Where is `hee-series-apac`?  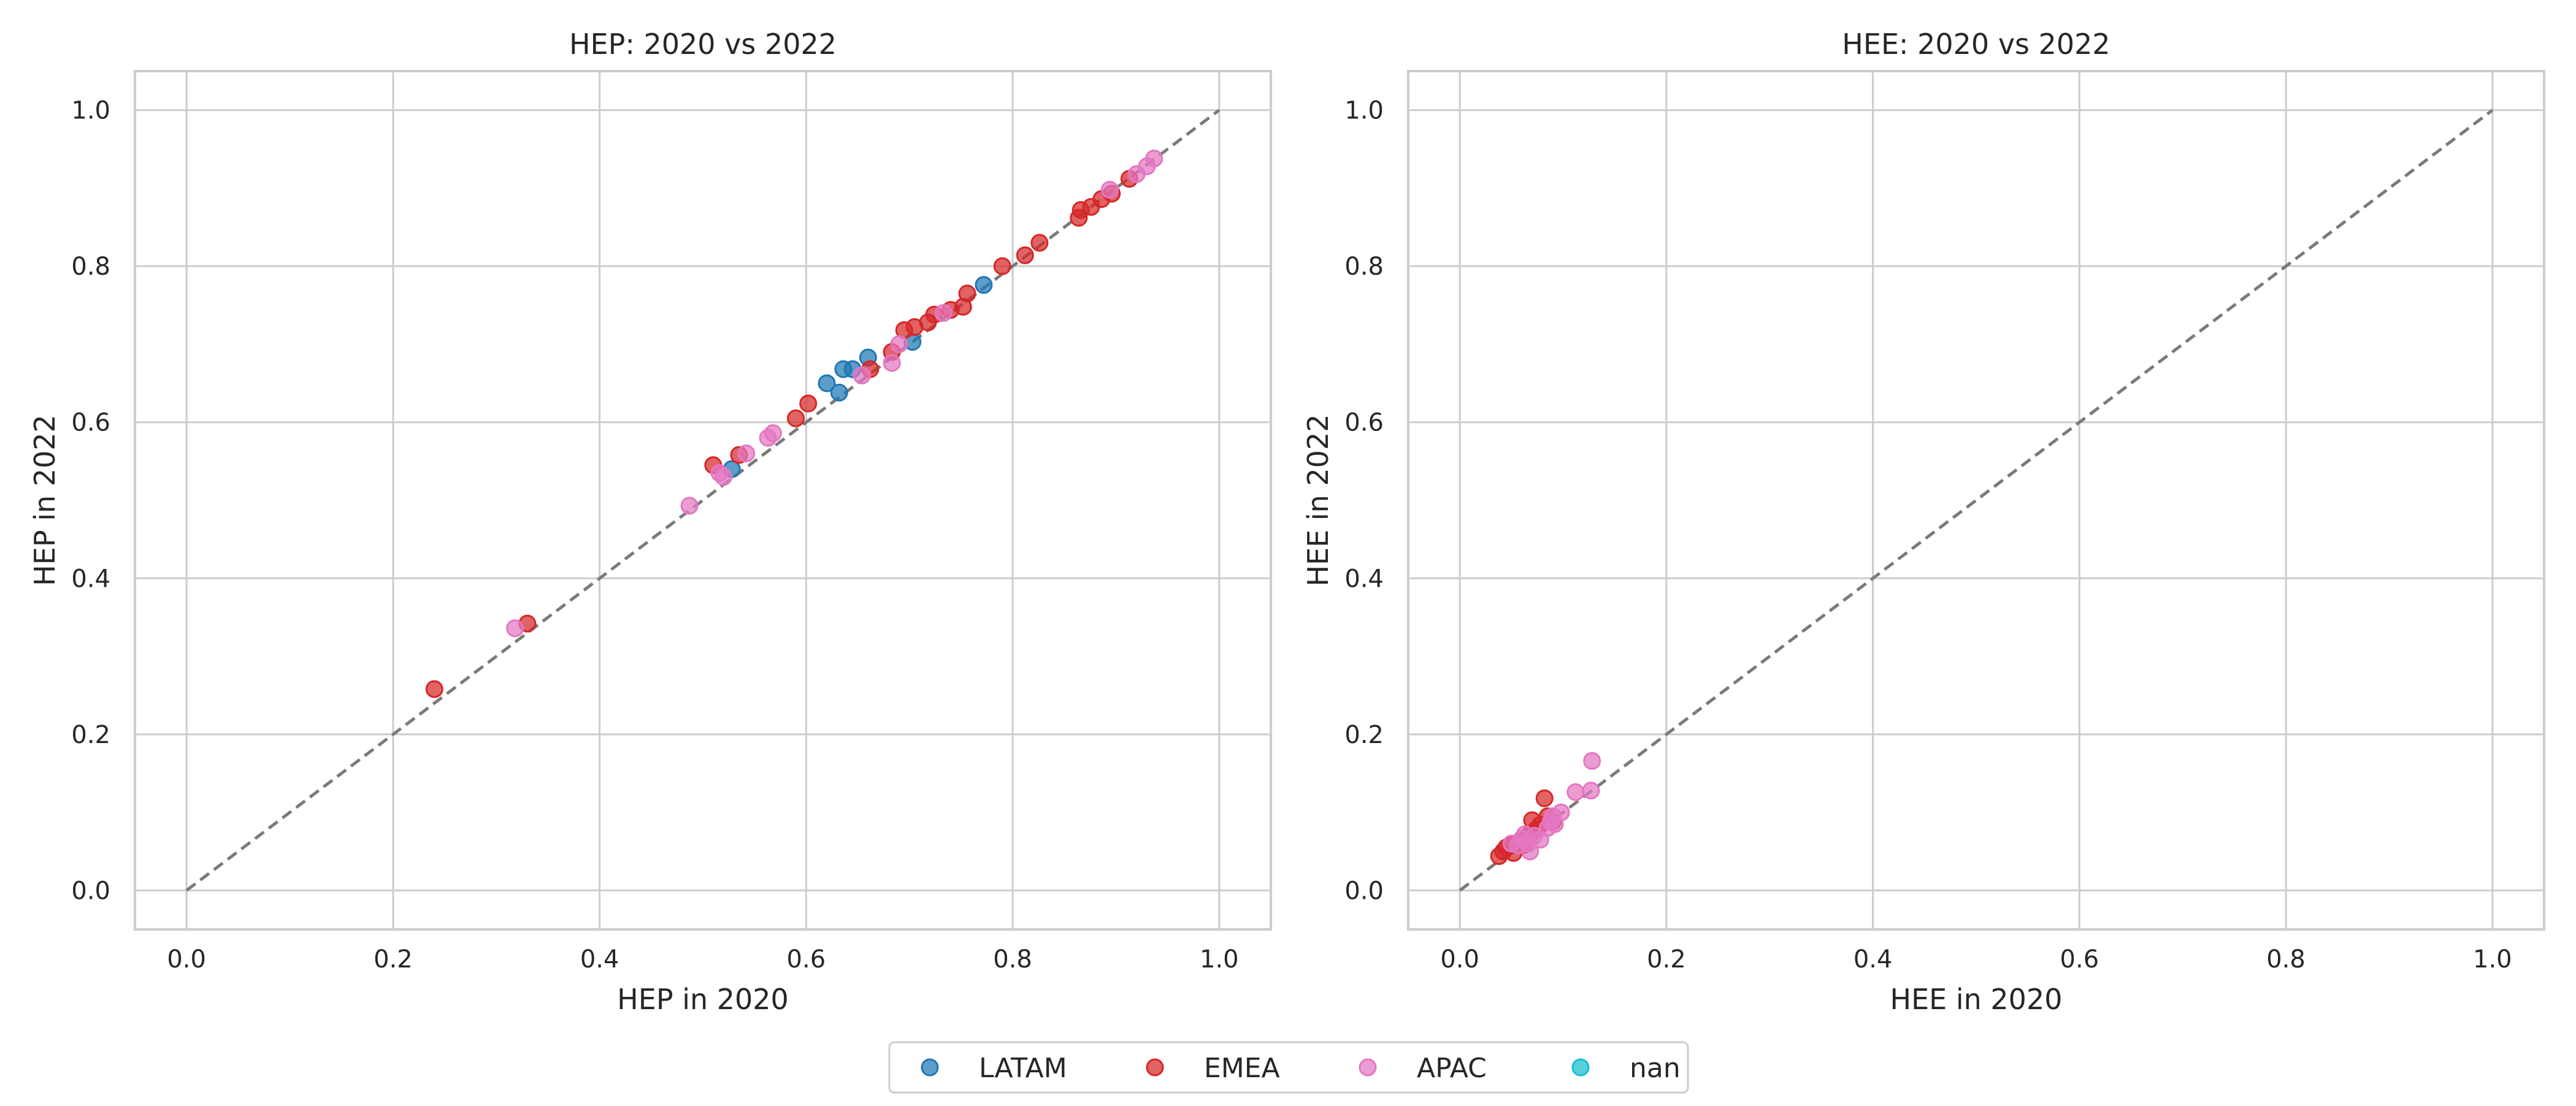 hee-series-apac is located at coordinates (1551, 806).